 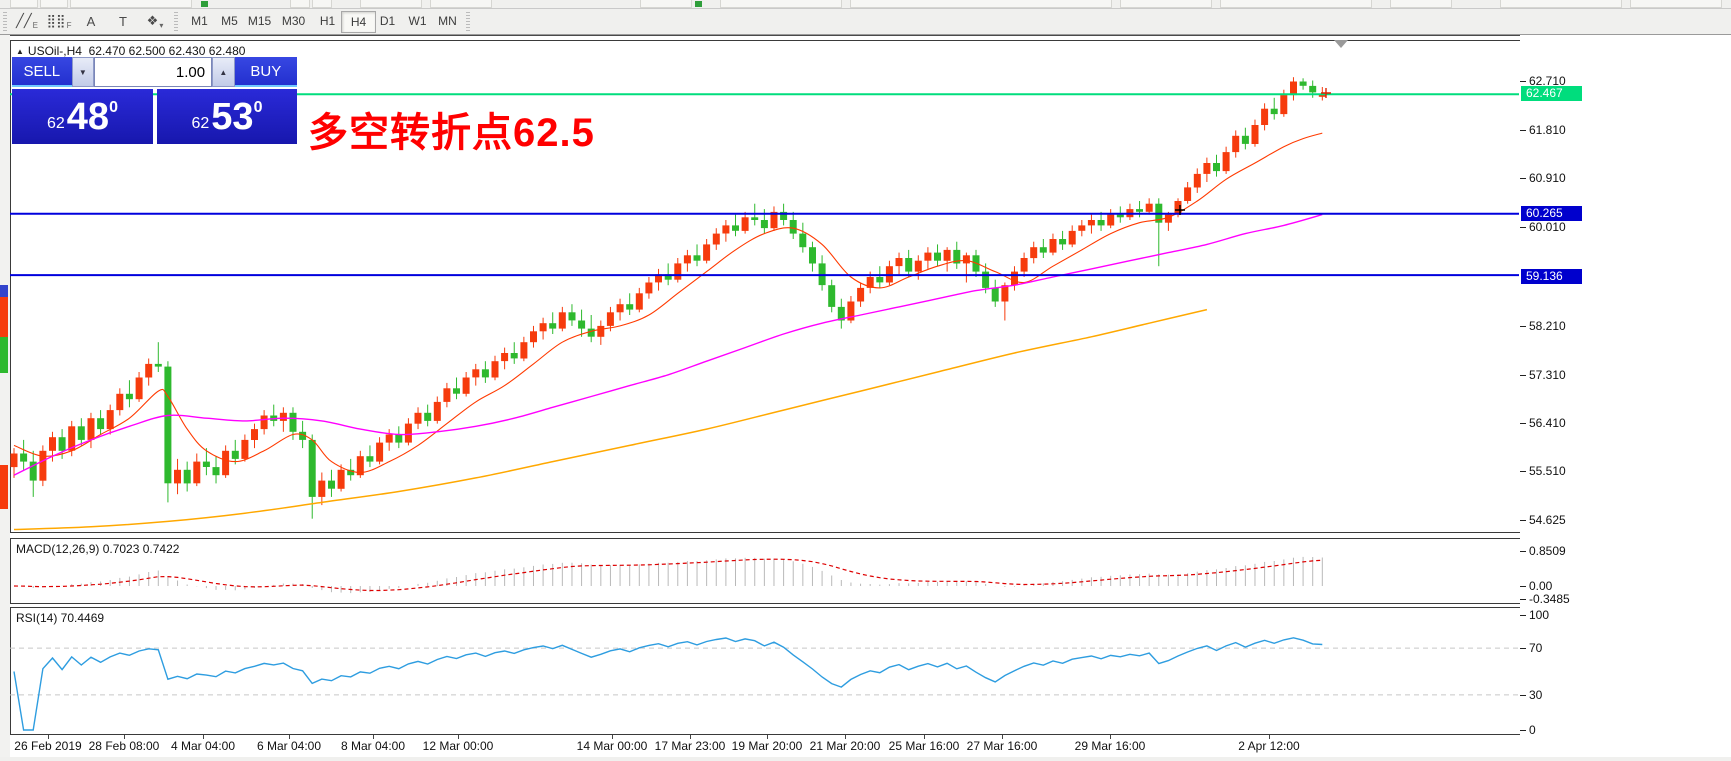 I want to click on price-axis-label: 61.810, so click(x=1547, y=130).